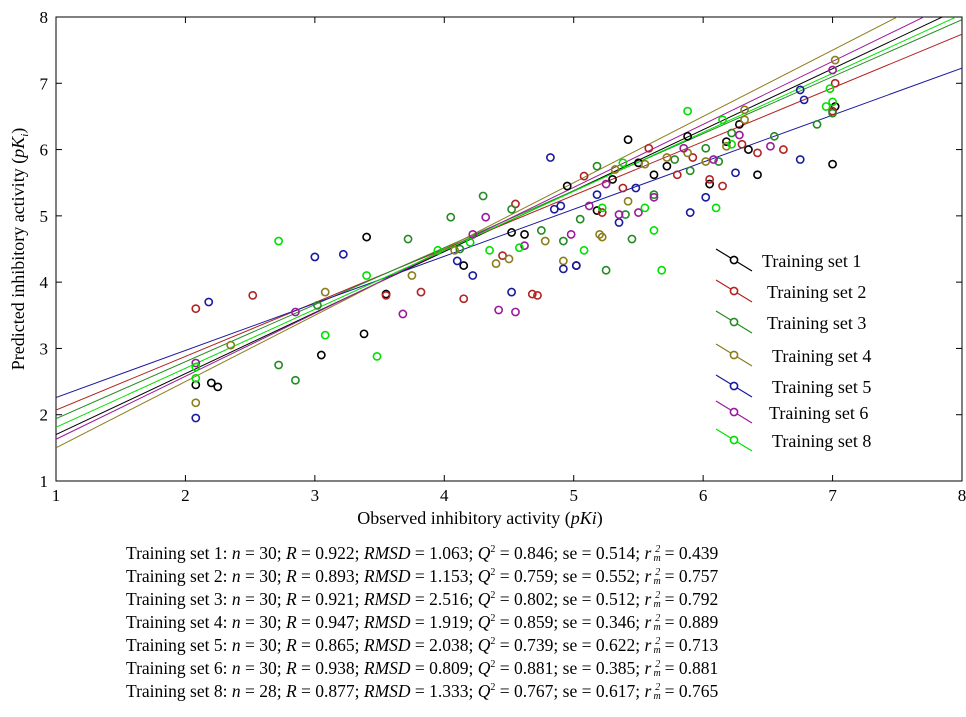 The width and height of the screenshot is (966, 717). What do you see at coordinates (818, 413) in the screenshot?
I see `legend-label: Training set 6` at bounding box center [818, 413].